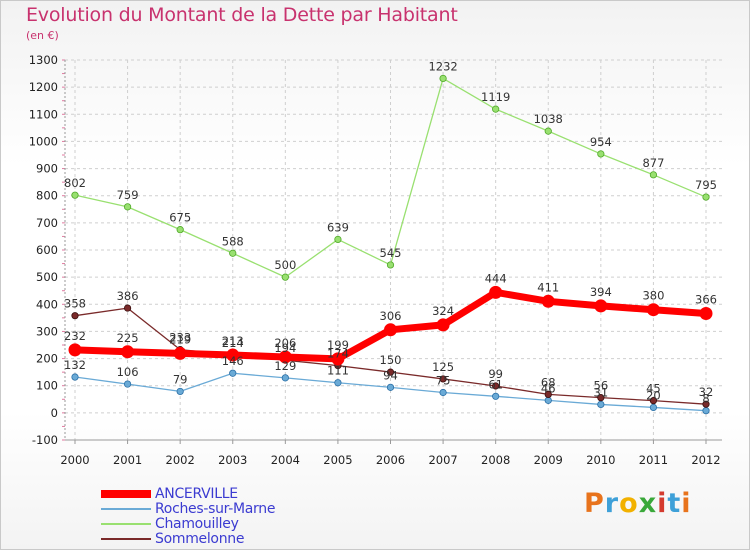  I want to click on data-label: 233, so click(180, 338).